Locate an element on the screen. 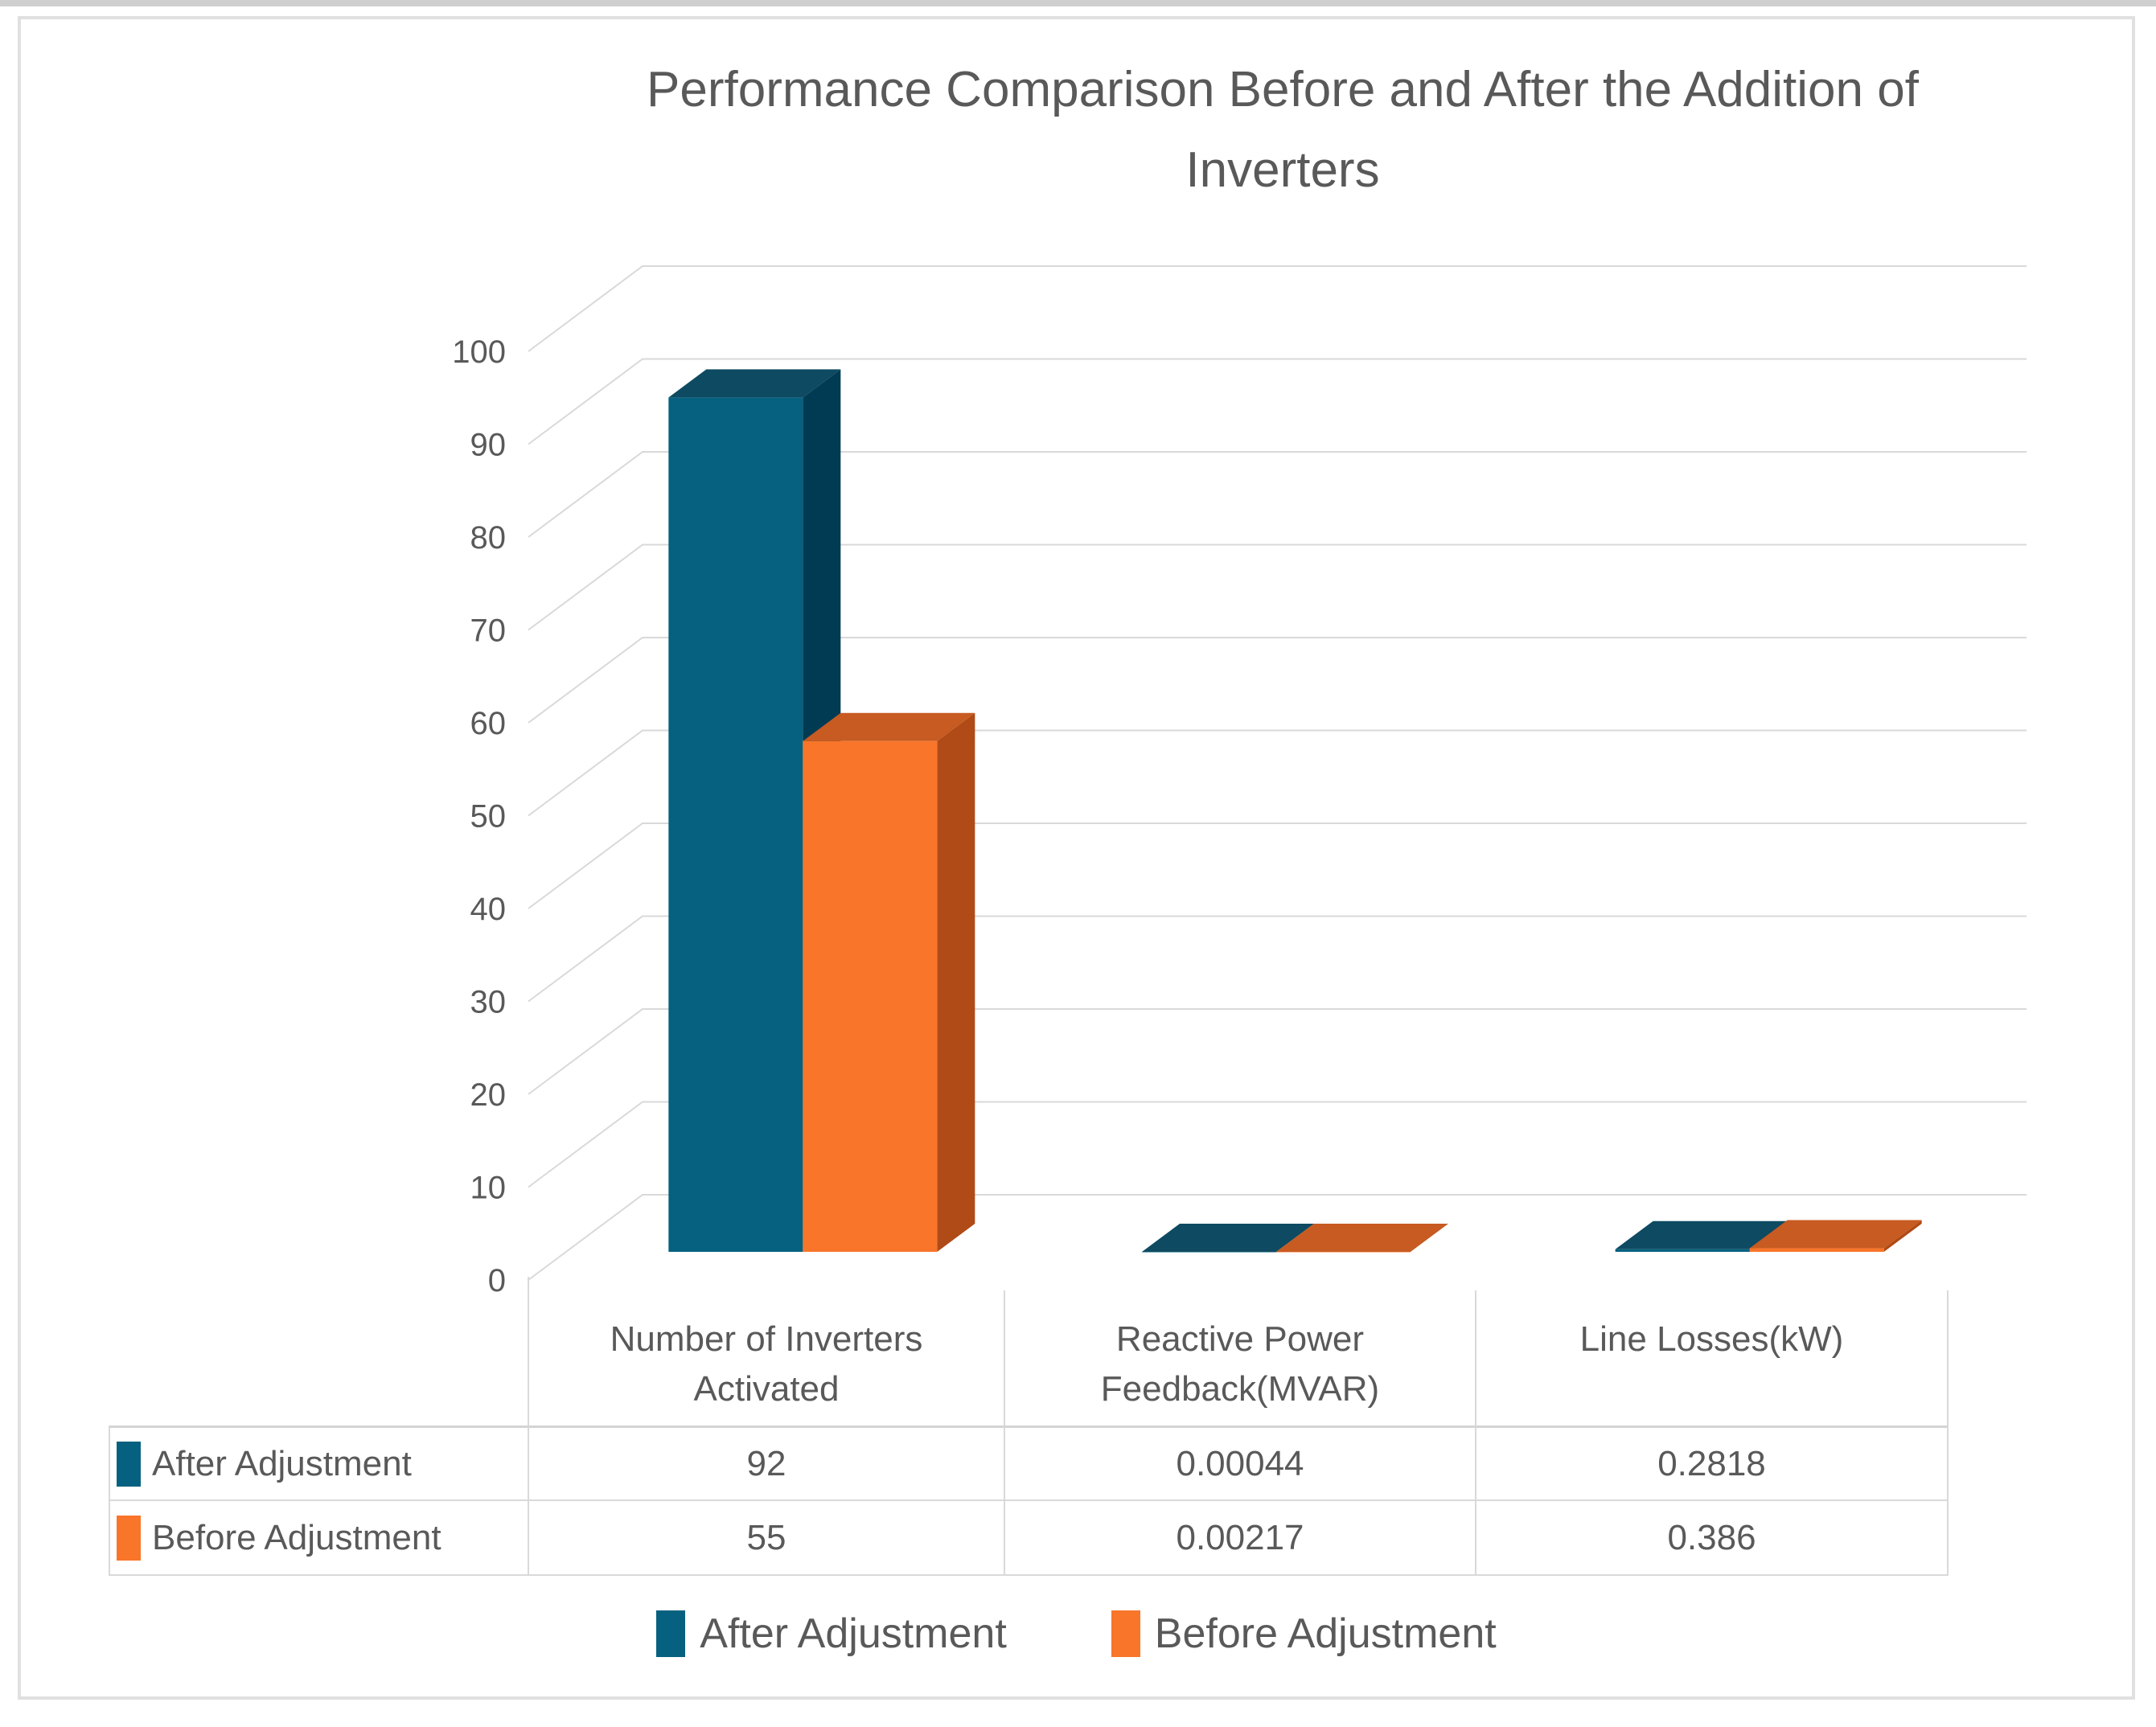 This screenshot has width=2156, height=1727. table-value-before-inverters: 55 is located at coordinates (766, 1539).